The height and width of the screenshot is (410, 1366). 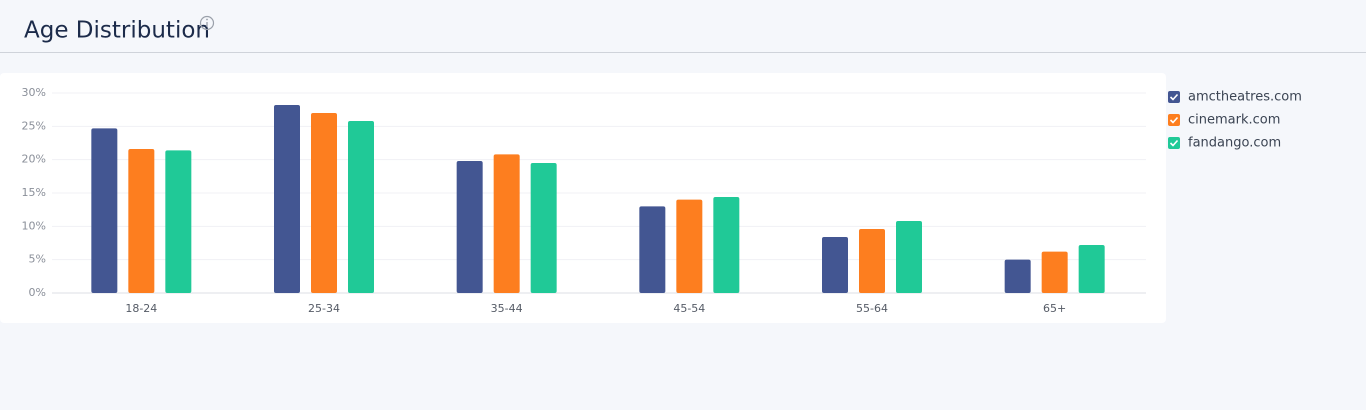 I want to click on legend-item: fandango.com, so click(x=1224, y=143).